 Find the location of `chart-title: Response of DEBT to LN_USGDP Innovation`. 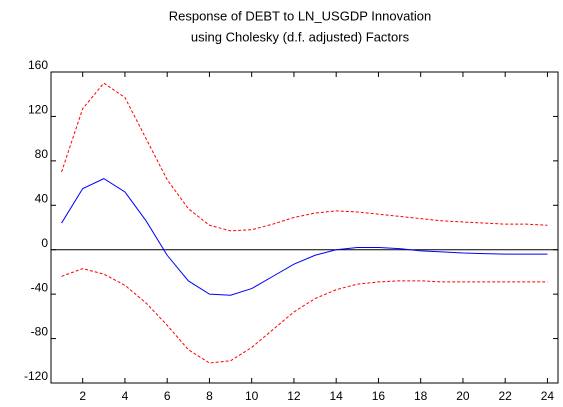

chart-title: Response of DEBT to LN_USGDP Innovation is located at coordinates (300, 15).